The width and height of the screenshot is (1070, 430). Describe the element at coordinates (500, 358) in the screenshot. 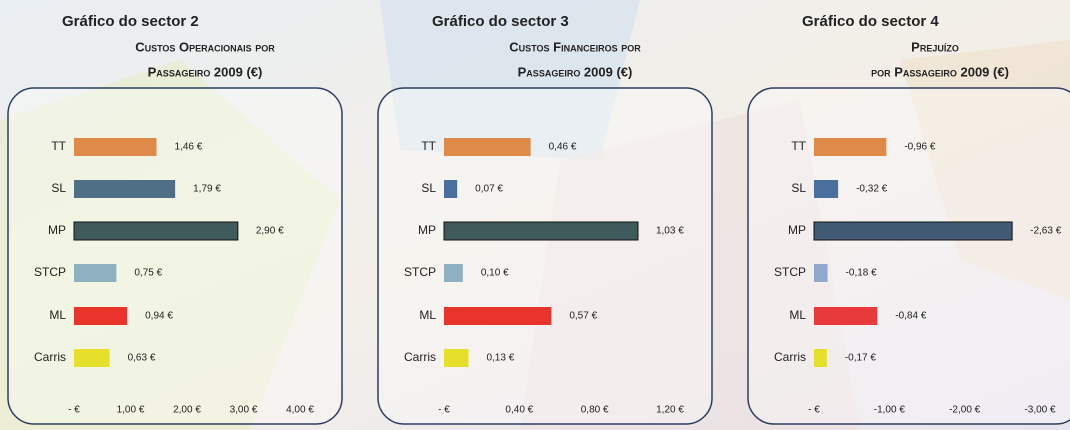

I see `value-label: 0,13 €` at that location.